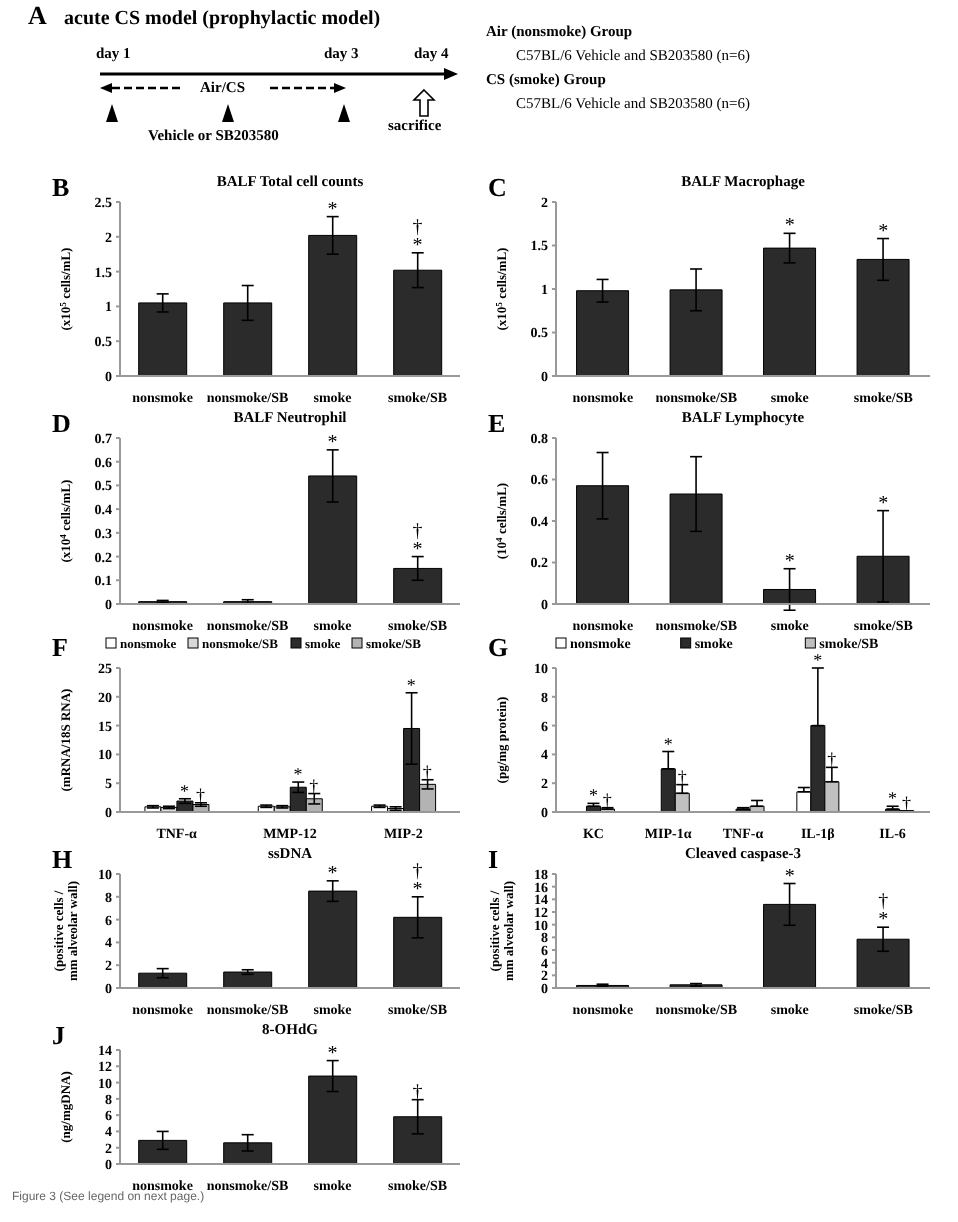 This screenshot has height=1222, width=958. Describe the element at coordinates (61, 423) in the screenshot. I see `text: D` at that location.